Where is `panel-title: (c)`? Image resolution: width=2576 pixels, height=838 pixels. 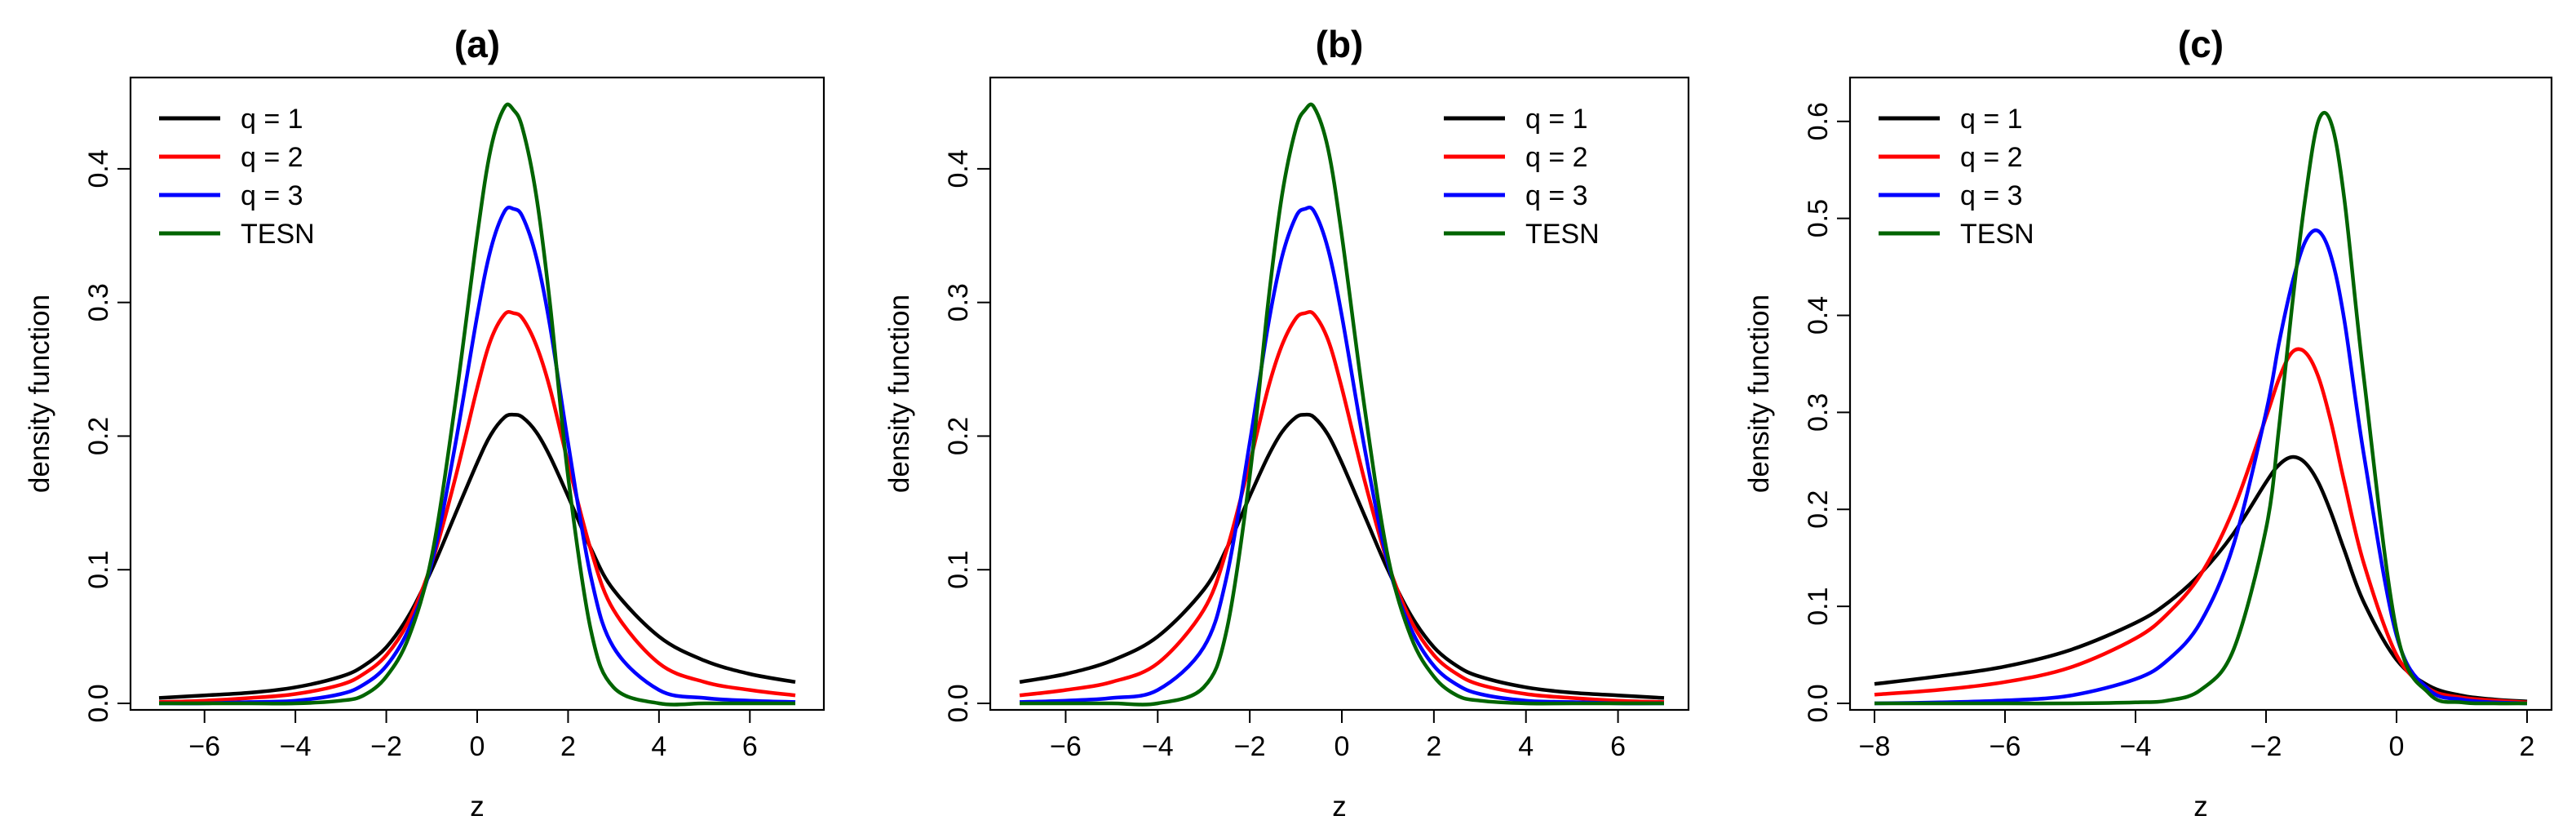
panel-title: (c) is located at coordinates (2201, 44).